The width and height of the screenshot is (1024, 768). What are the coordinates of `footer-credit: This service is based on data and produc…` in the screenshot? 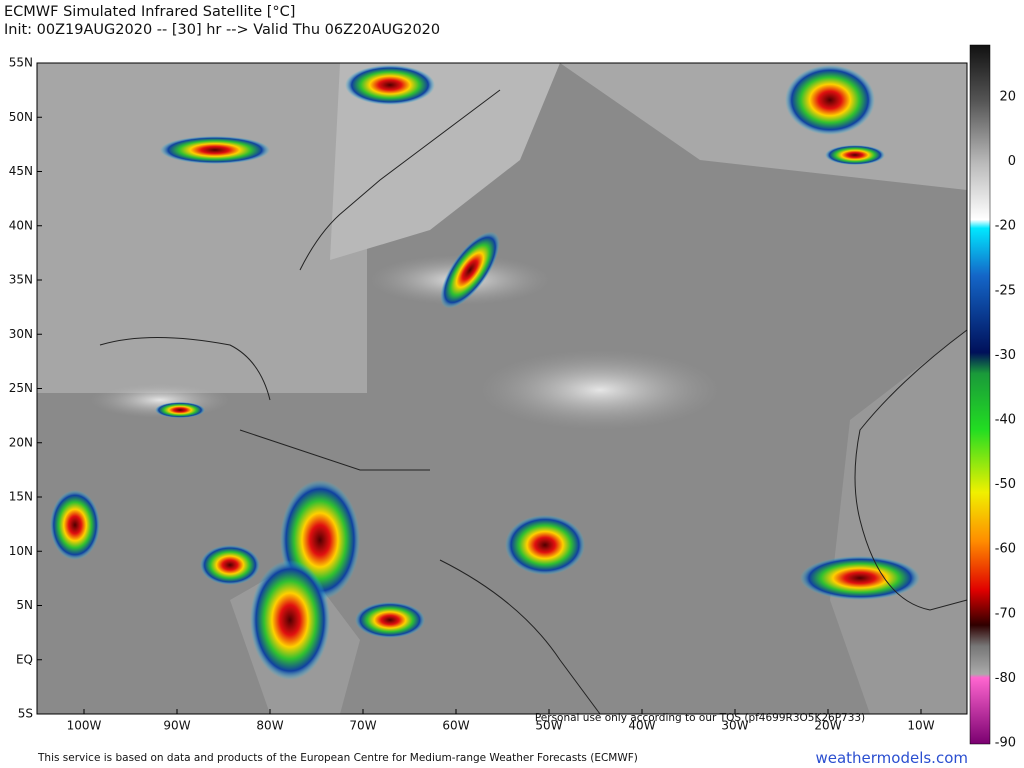 It's located at (338, 758).